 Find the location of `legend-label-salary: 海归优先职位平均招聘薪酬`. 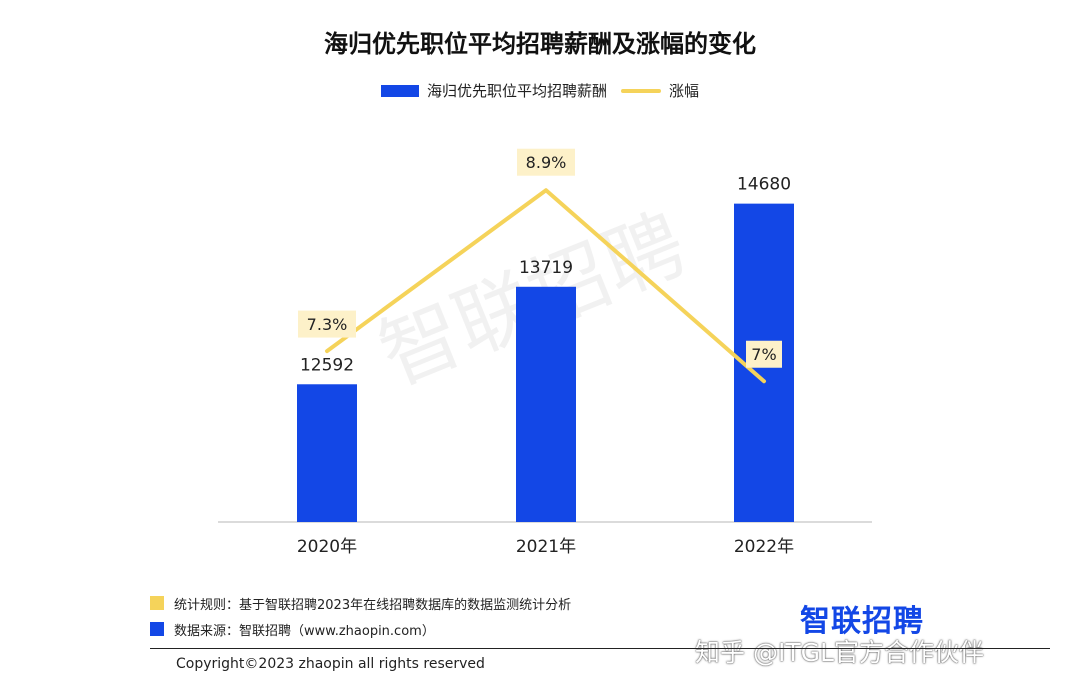

legend-label-salary: 海归优先职位平均招聘薪酬 is located at coordinates (516, 91).